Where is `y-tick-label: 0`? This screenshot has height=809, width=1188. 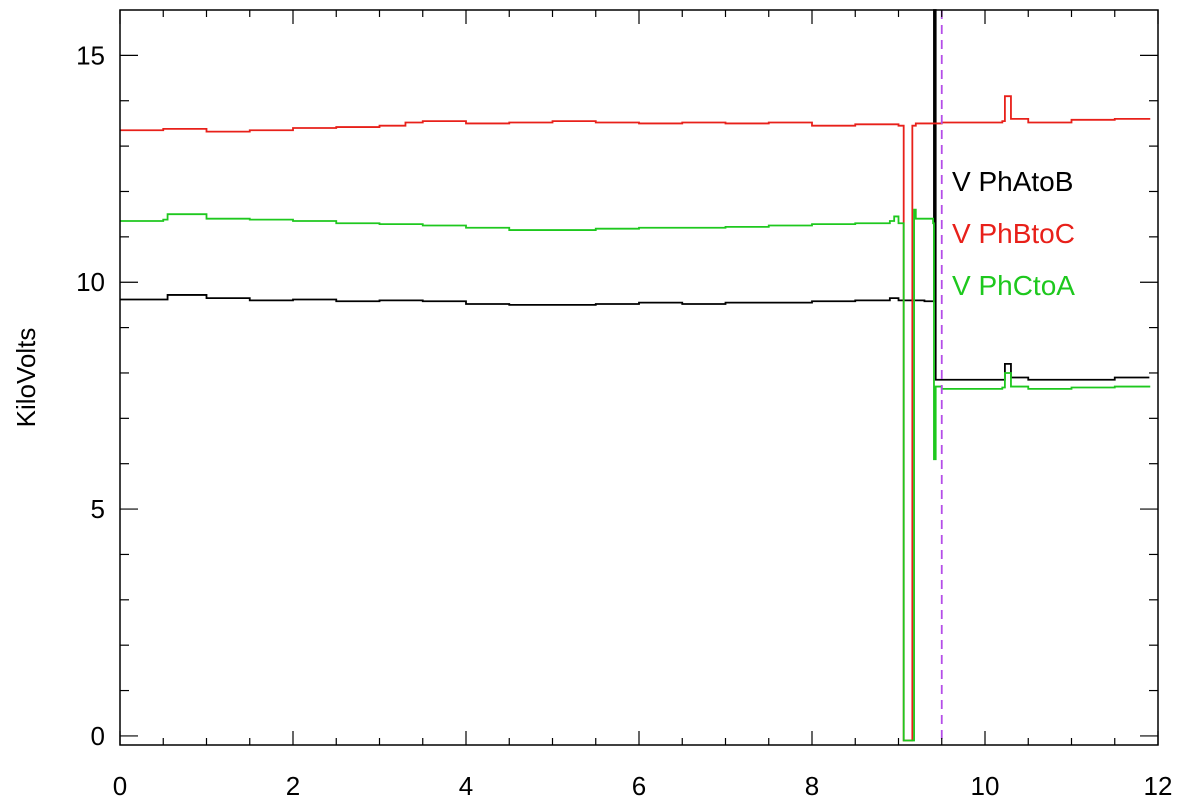
y-tick-label: 0 is located at coordinates (98, 736).